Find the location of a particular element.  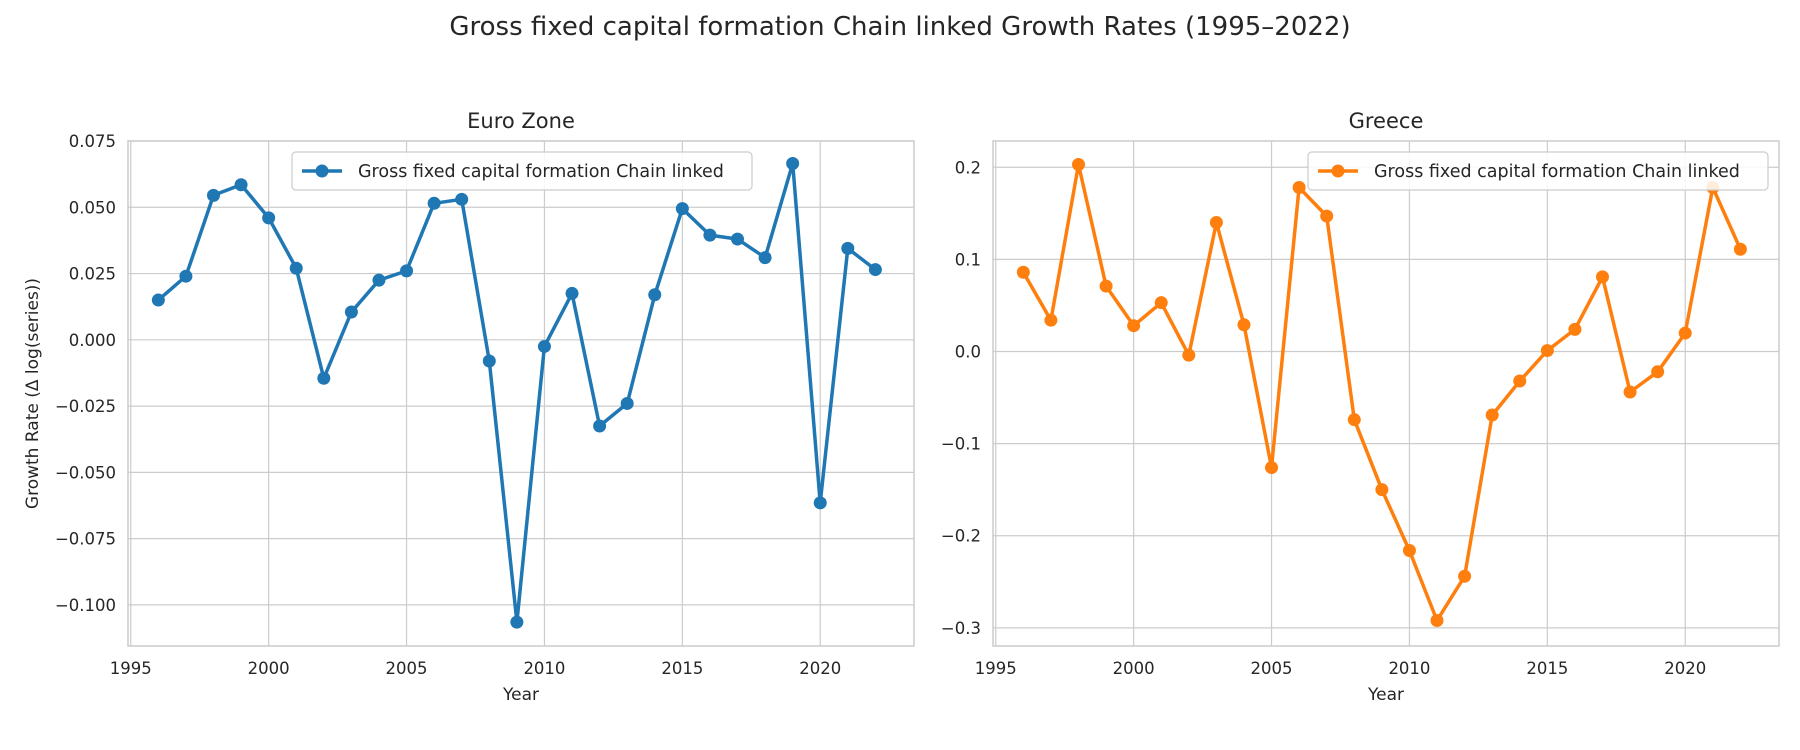

y-tick-label: 0.1 is located at coordinates (968, 259).